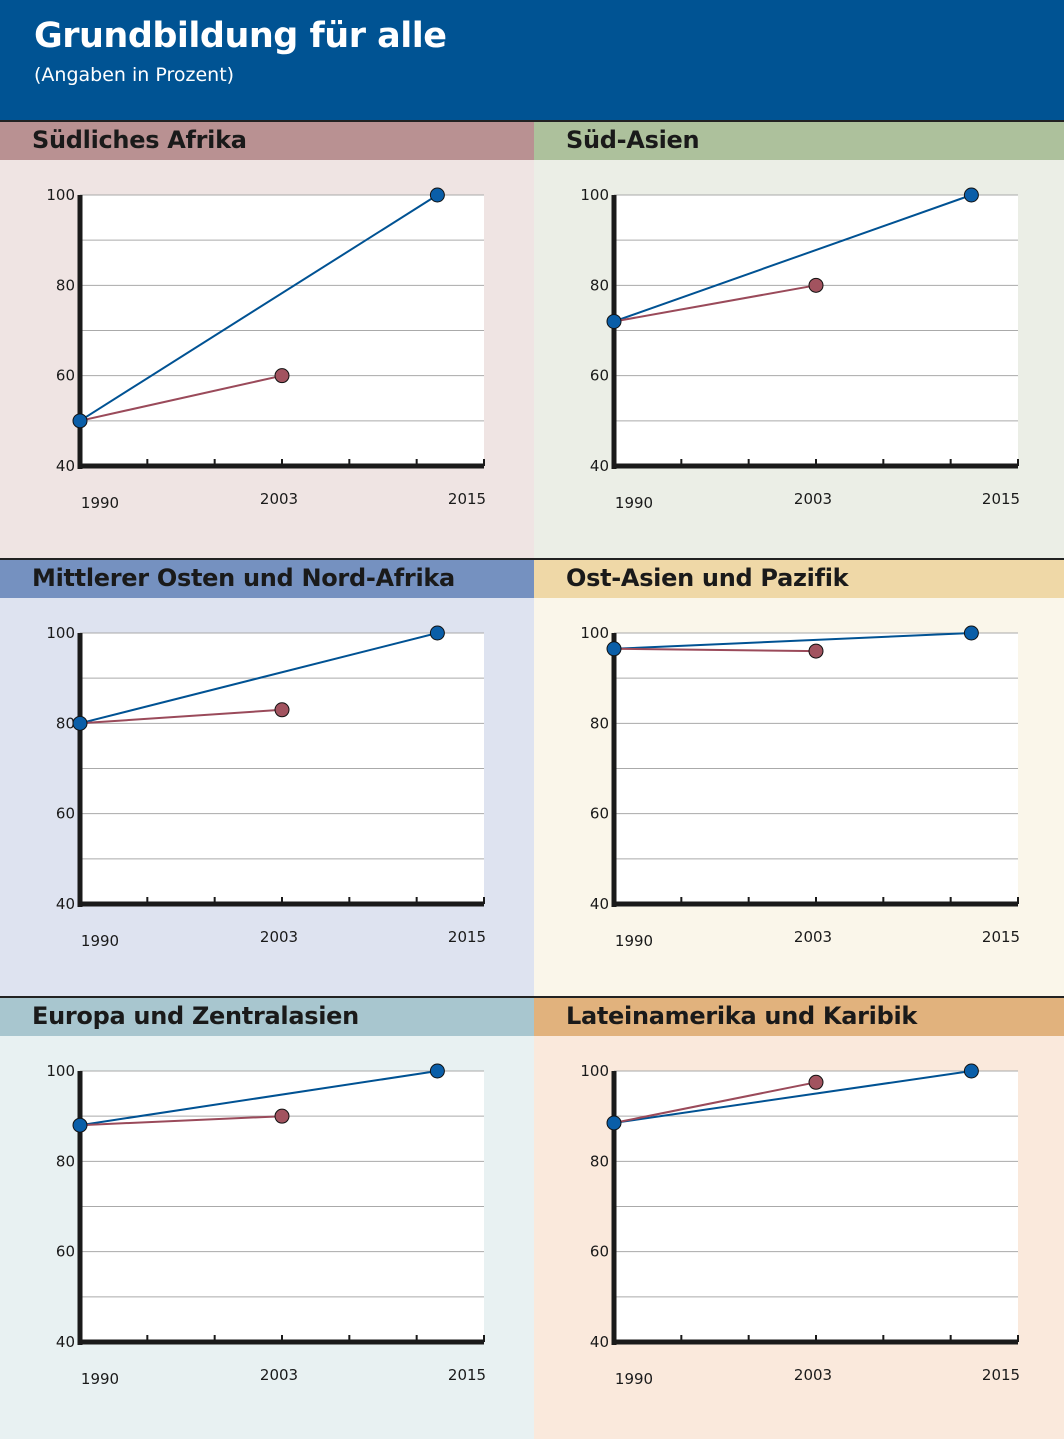 Image resolution: width=1064 pixels, height=1439 pixels. I want to click on chart-title-bar: Europa und Zentralasien, so click(267, 1016).